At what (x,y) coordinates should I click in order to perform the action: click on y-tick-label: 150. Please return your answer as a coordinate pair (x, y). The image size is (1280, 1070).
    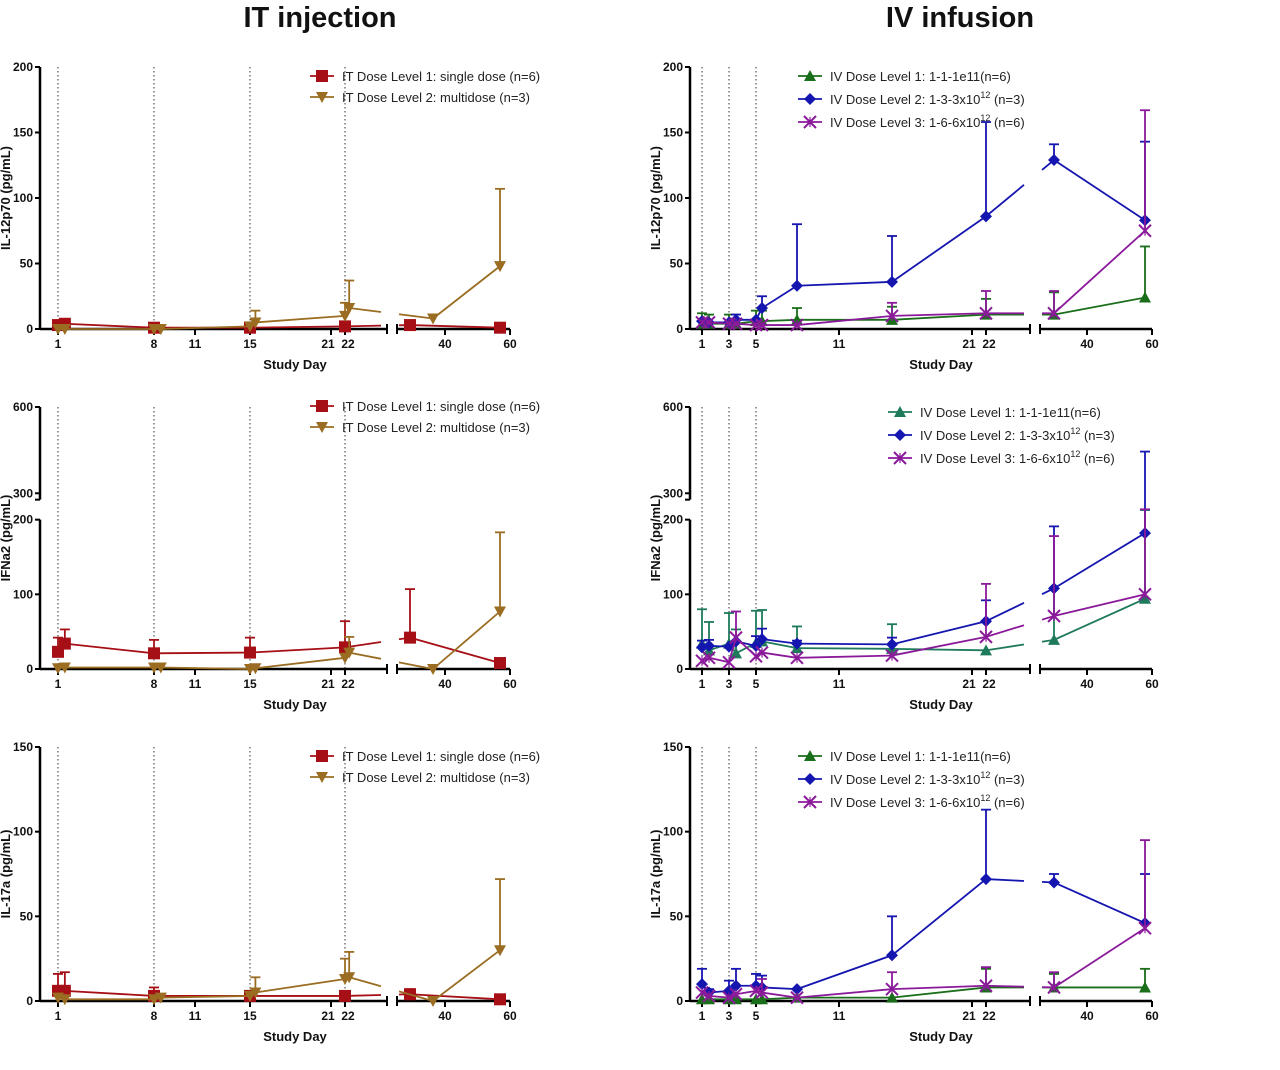
    Looking at the image, I should click on (673, 747).